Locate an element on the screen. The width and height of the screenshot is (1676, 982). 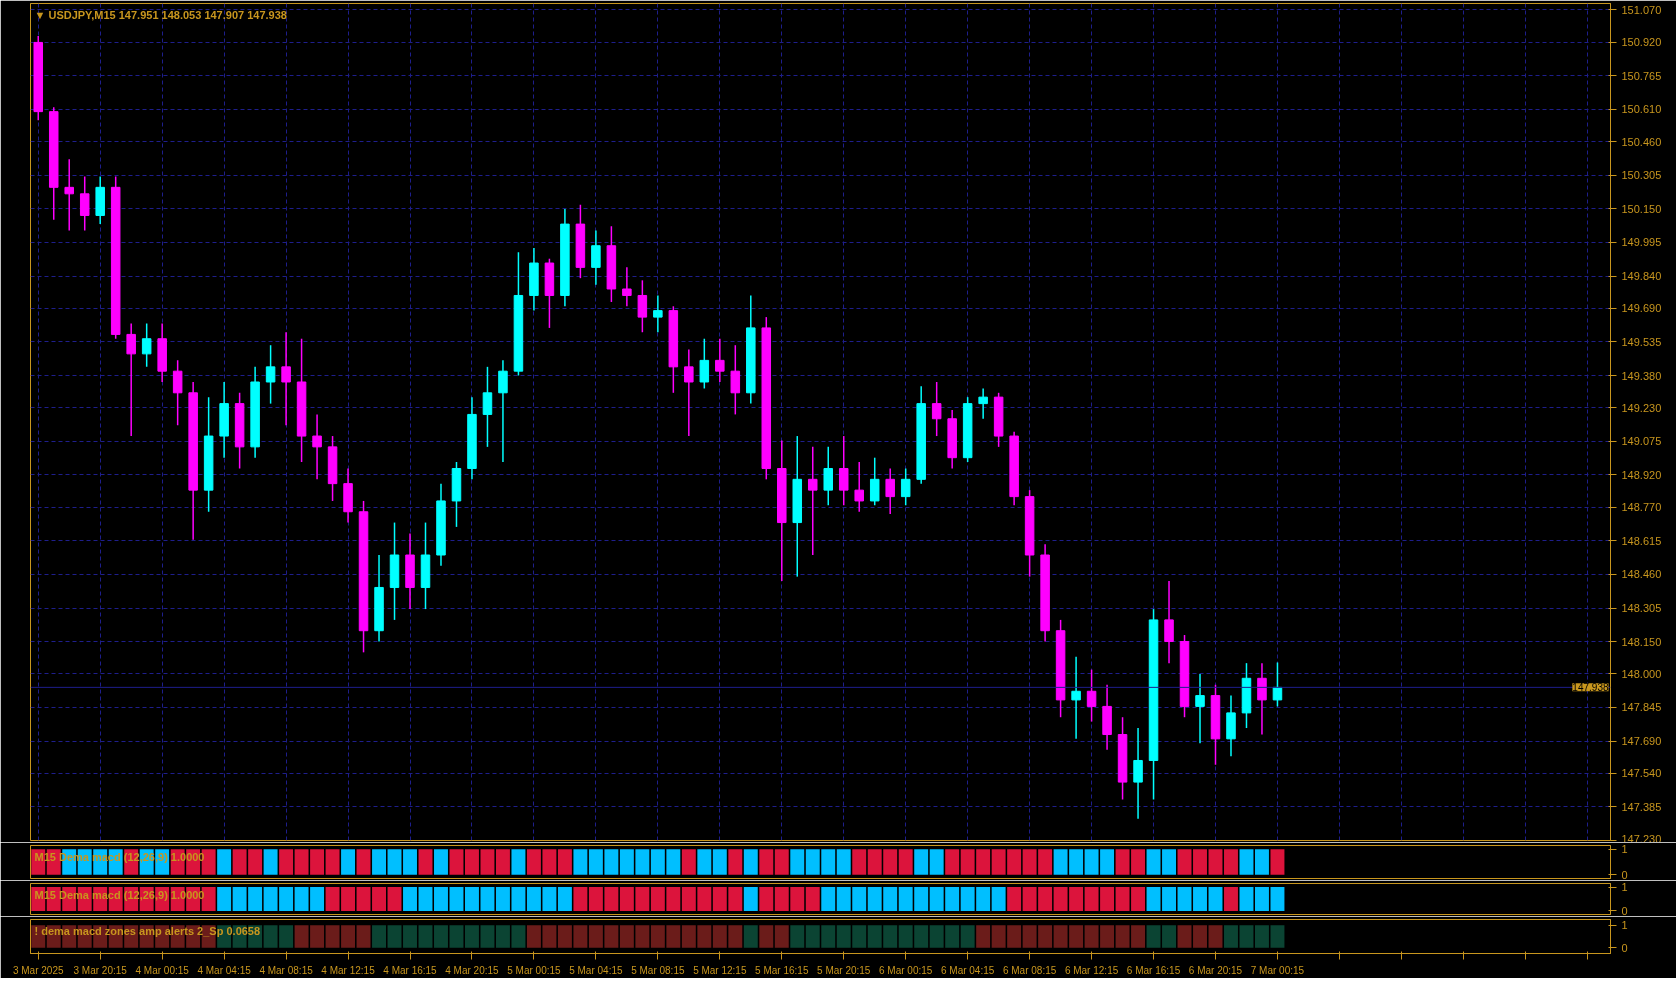
y-tick-label: 150.150 is located at coordinates (1641, 208).